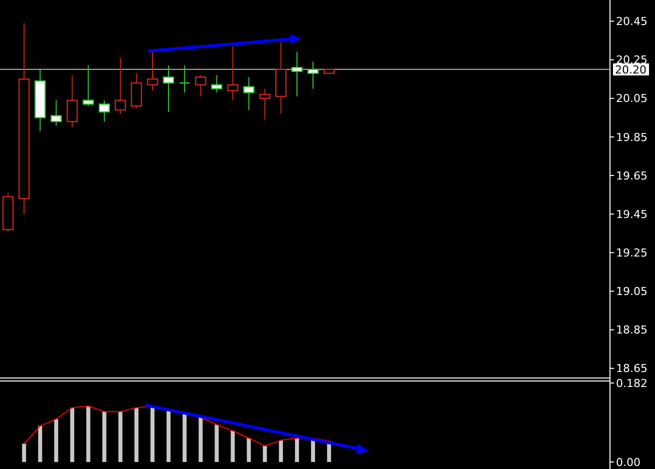 The image size is (655, 469). I want to click on y-tick-label: 0.182, so click(632, 383).